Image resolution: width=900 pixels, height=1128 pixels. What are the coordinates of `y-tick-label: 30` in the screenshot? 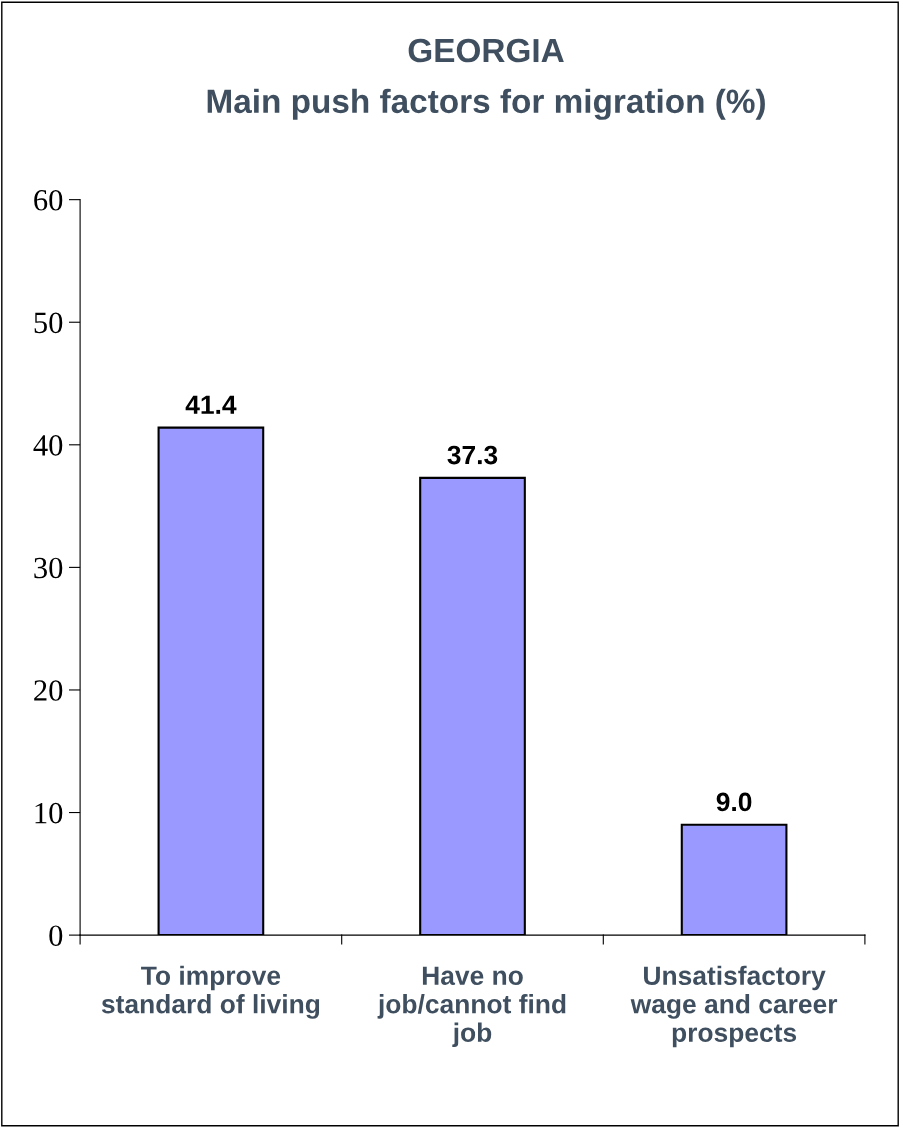 It's located at (48, 568).